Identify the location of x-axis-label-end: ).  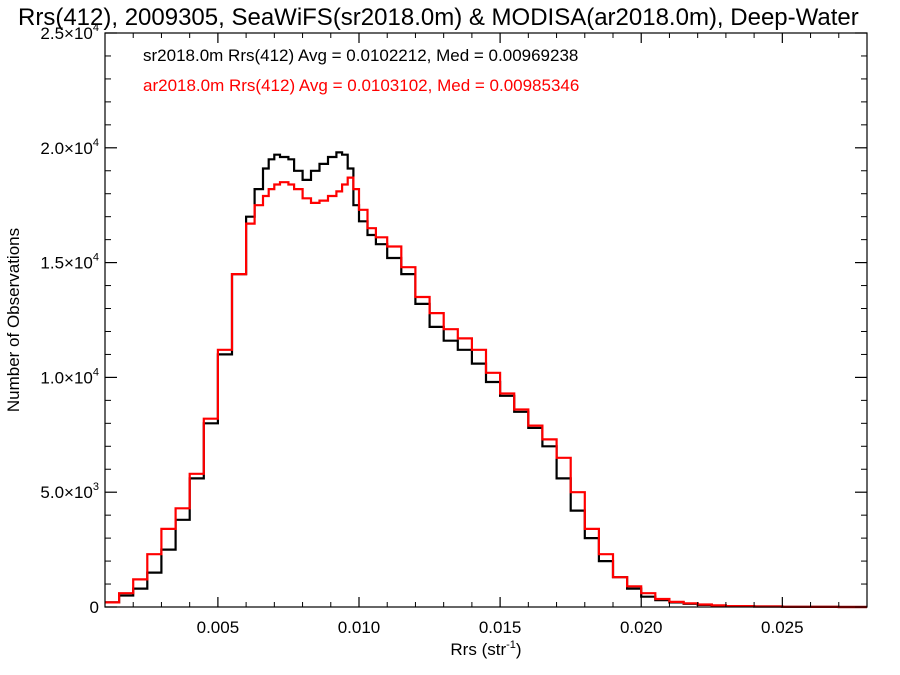
(519, 649).